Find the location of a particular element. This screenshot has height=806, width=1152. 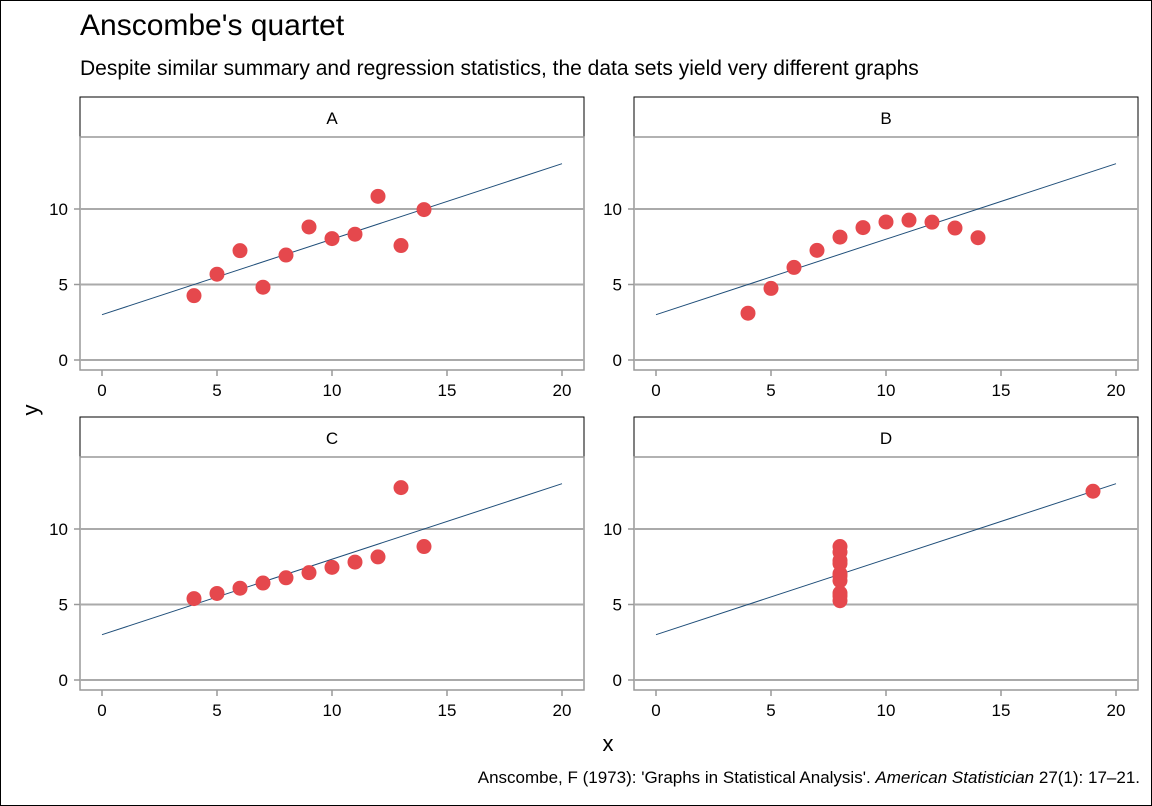

panel-strip-label: C is located at coordinates (332, 438).